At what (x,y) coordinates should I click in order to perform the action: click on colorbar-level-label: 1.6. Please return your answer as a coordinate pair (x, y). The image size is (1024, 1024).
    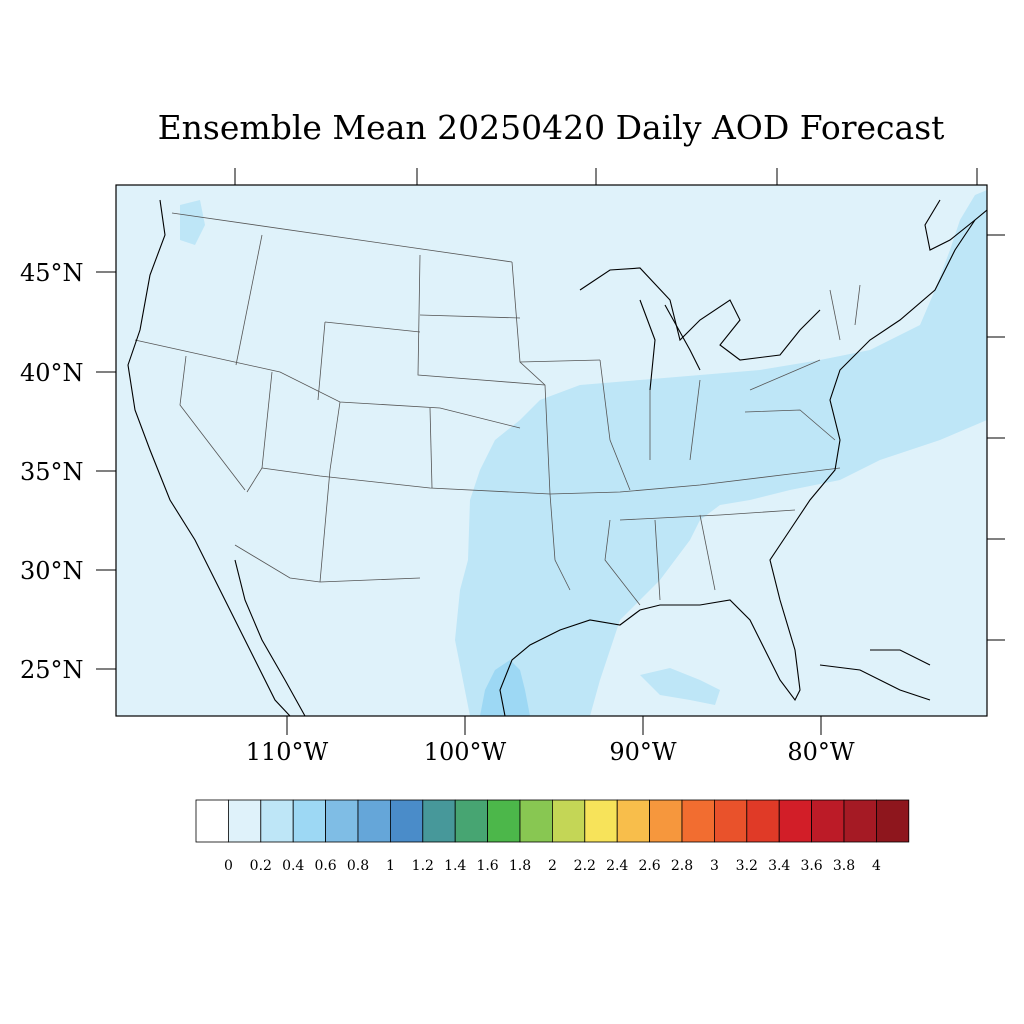
    Looking at the image, I should click on (487, 866).